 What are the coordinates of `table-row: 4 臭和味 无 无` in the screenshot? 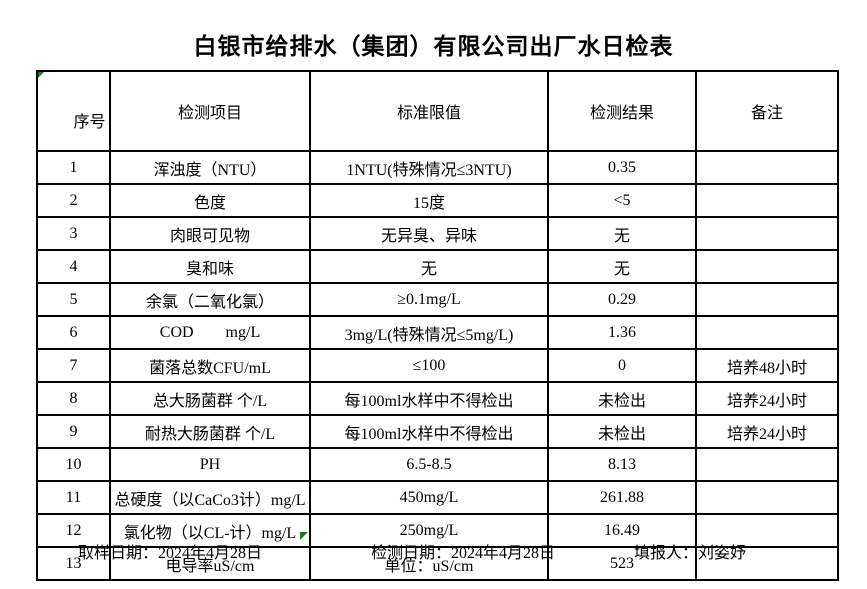 It's located at (437, 266).